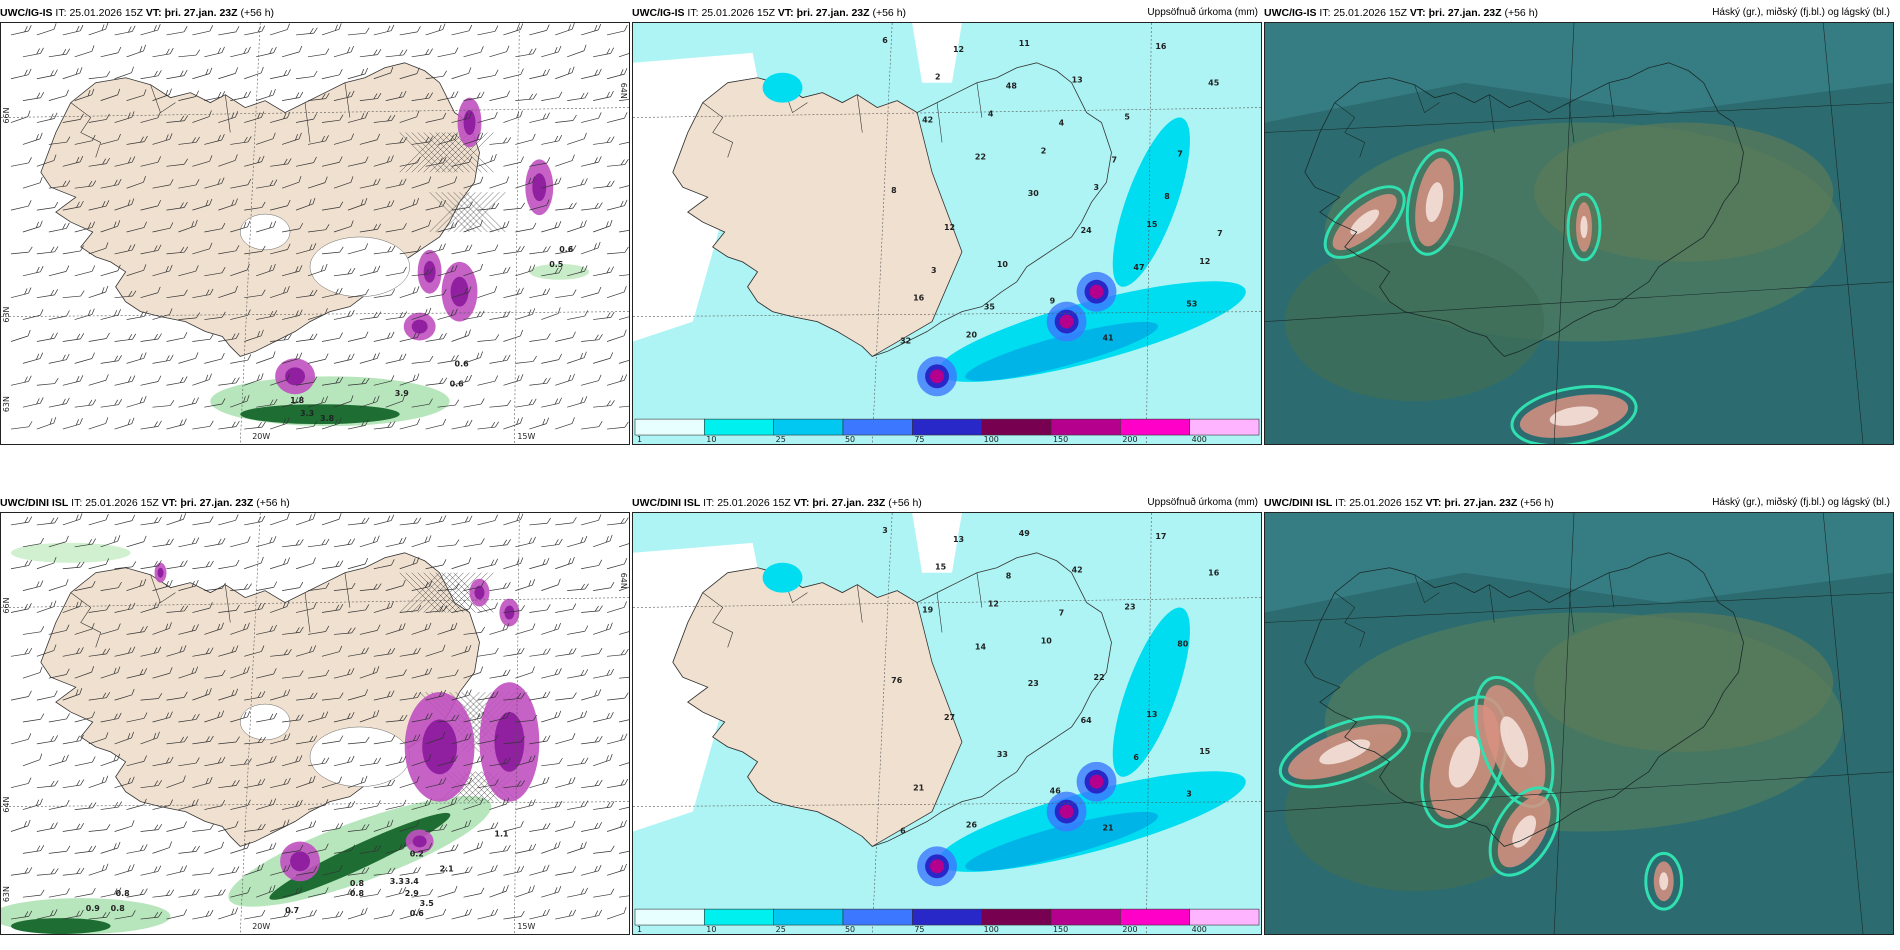 This screenshot has width=1900, height=950. Describe the element at coordinates (918, 788) in the screenshot. I see `precip-value-label: 21` at that location.